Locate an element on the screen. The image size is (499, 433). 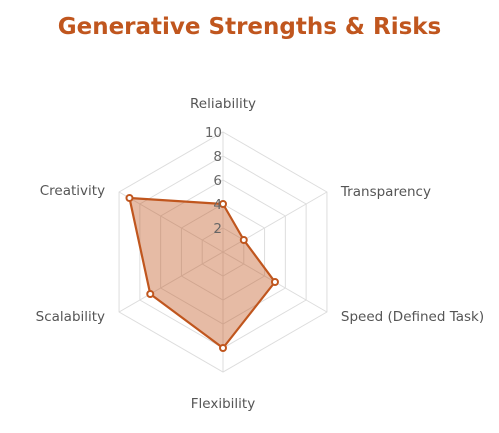
axis-label: Transparency is located at coordinates (385, 192).